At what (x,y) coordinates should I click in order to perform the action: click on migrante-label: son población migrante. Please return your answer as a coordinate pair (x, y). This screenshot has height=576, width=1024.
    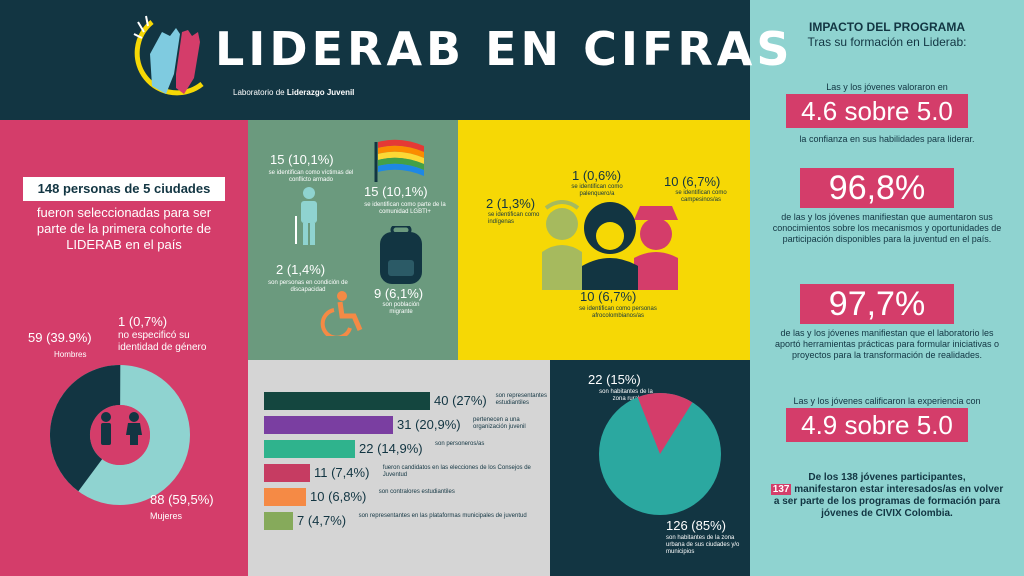
    Looking at the image, I should click on (401, 308).